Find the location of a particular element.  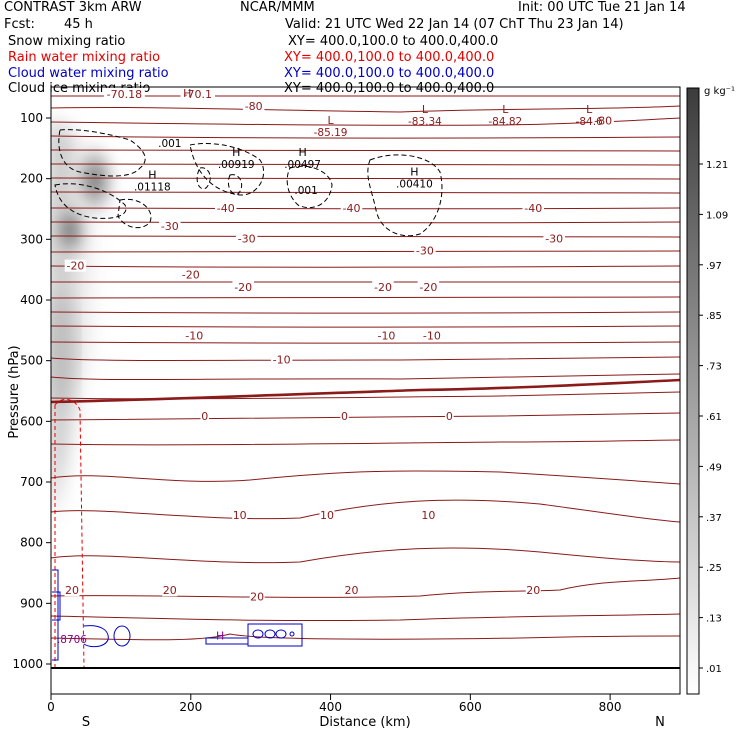

extremum-value: .00919 is located at coordinates (236, 165).